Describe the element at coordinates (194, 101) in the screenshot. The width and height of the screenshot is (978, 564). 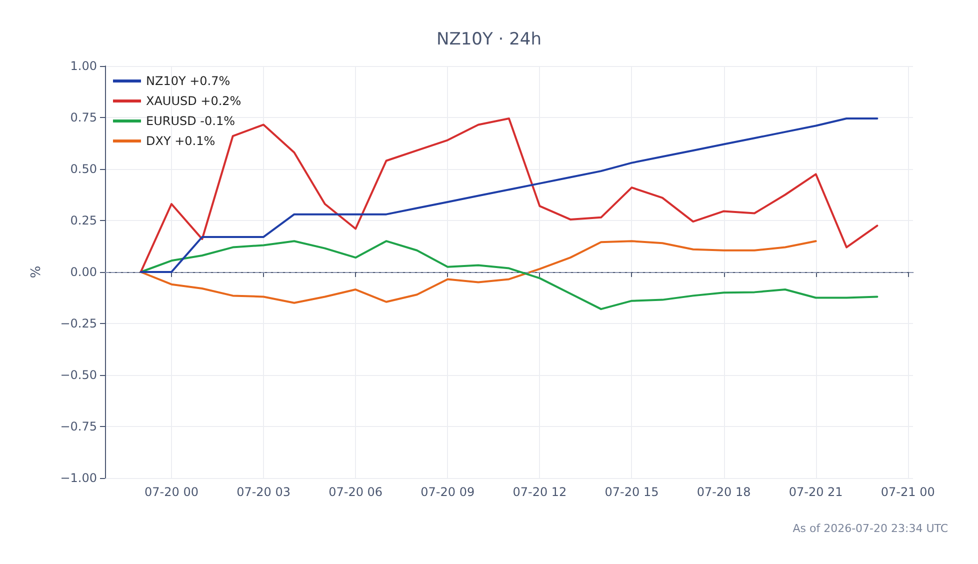
I see `legend-label: XAUUSD +0.2%` at that location.